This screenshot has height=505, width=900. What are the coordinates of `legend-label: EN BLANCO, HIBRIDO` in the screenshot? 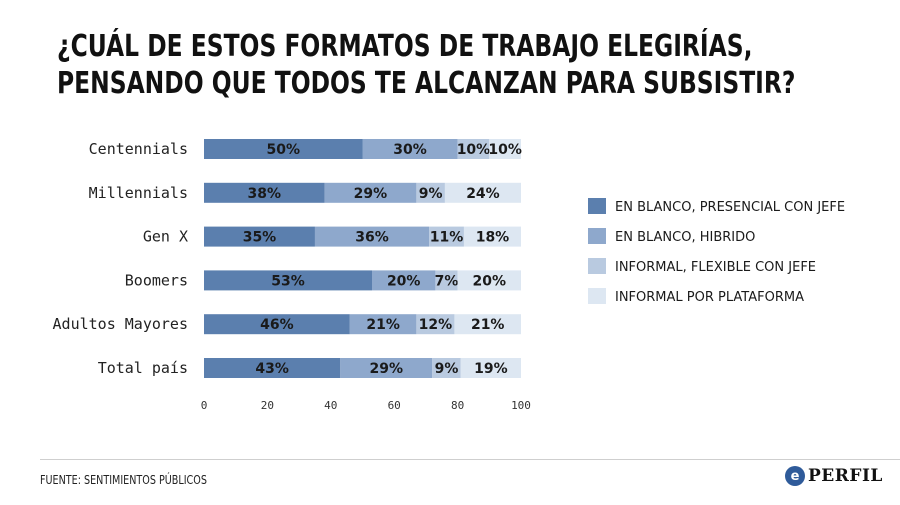 It's located at (685, 237).